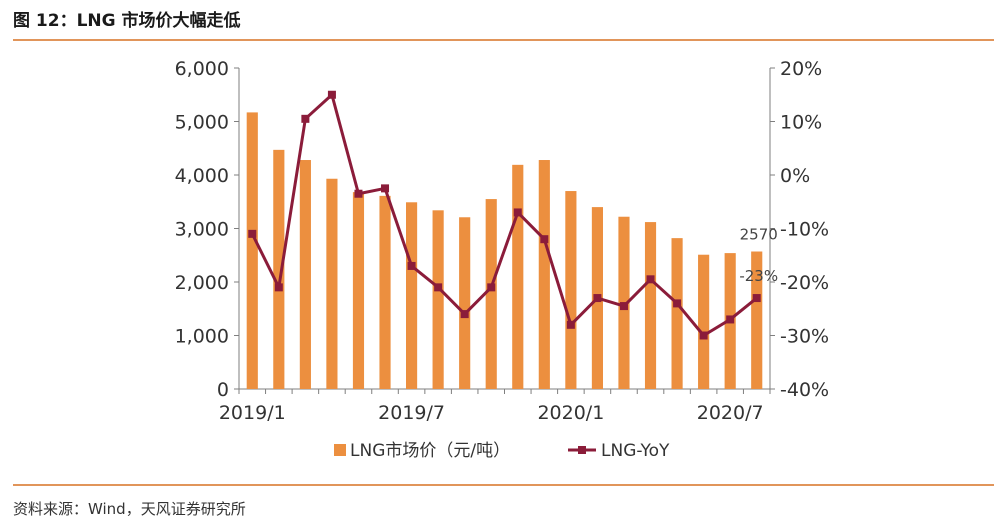  I want to click on right-tick-label: -10%, so click(804, 230).